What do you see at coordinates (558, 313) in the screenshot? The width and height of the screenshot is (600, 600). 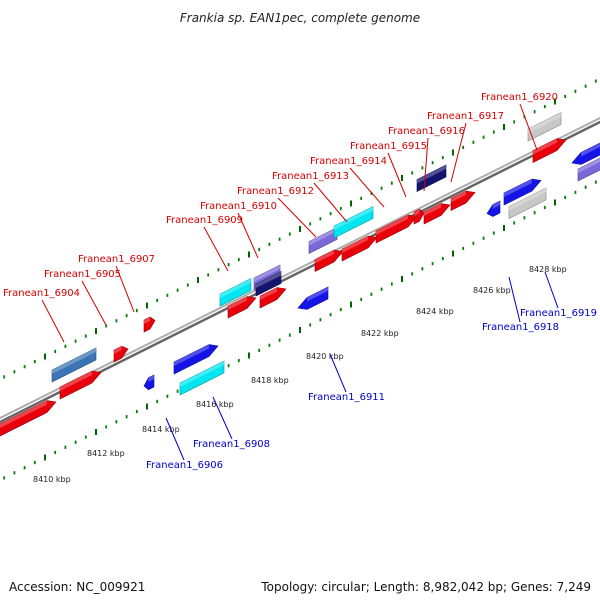 I see `gene-label-reverse: Franean1_6919` at bounding box center [558, 313].